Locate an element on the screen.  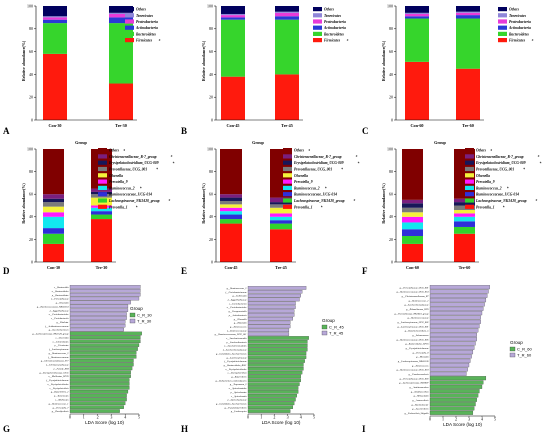
bar-segment-con-30-others is located at coordinates (53, 172).